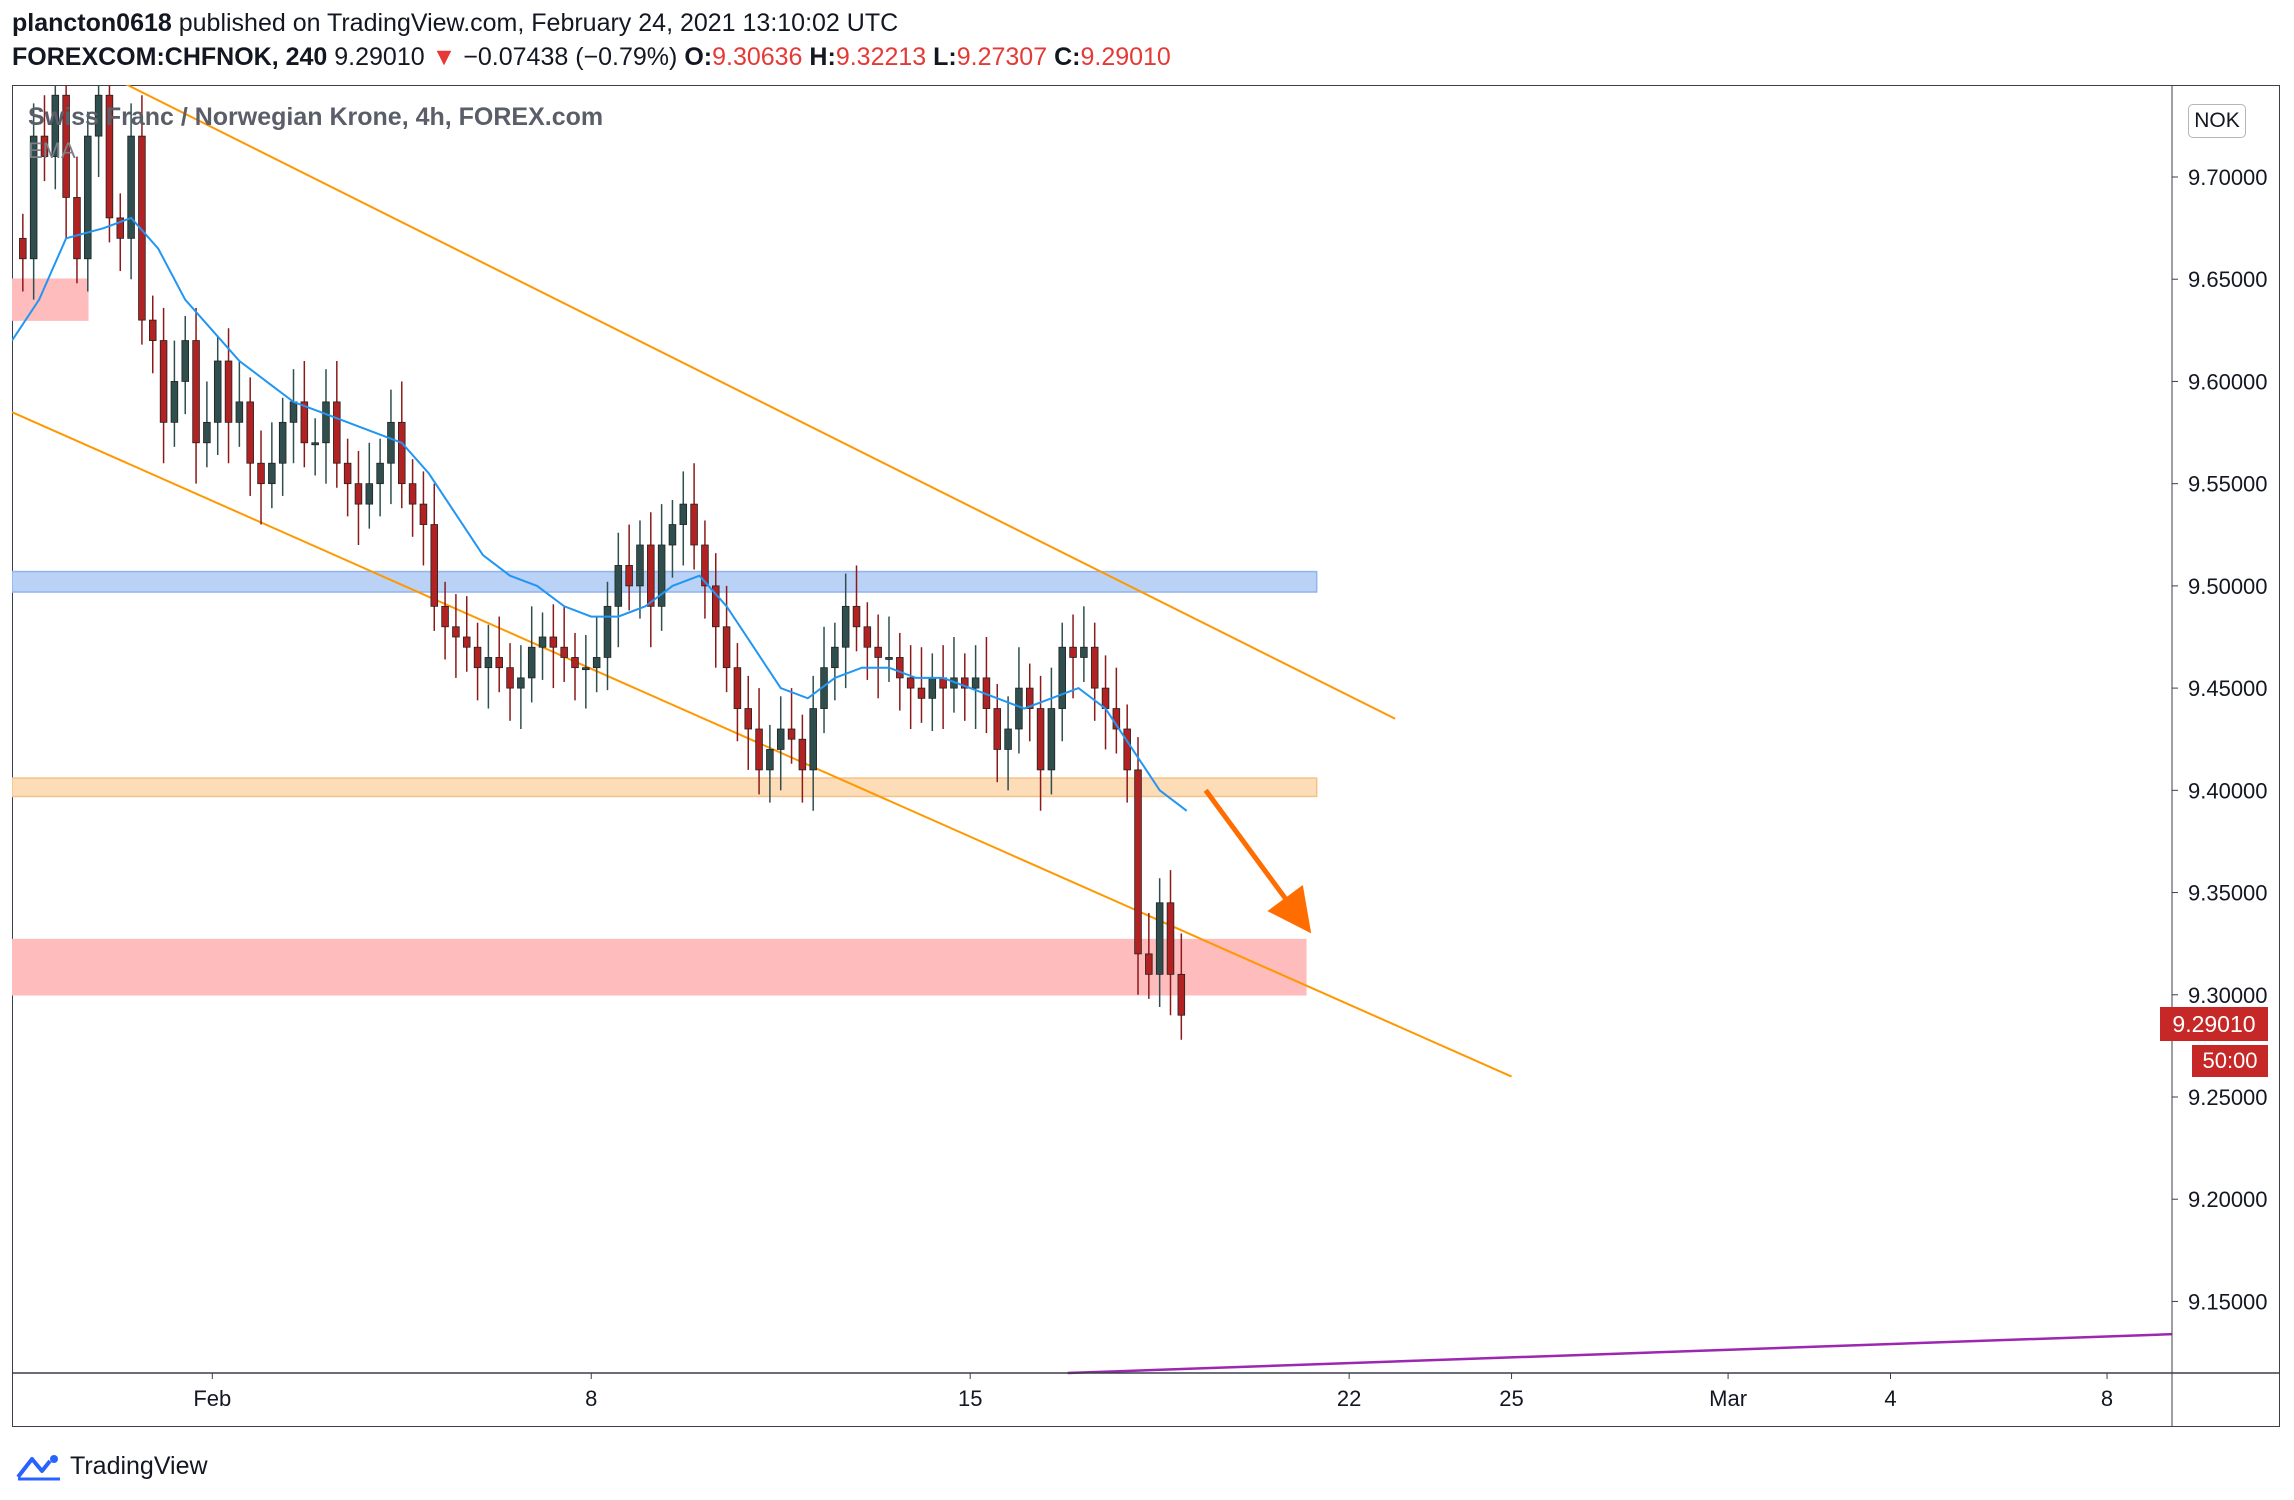 This screenshot has height=1500, width=2294. I want to click on low-value: 9.27307, so click(1002, 57).